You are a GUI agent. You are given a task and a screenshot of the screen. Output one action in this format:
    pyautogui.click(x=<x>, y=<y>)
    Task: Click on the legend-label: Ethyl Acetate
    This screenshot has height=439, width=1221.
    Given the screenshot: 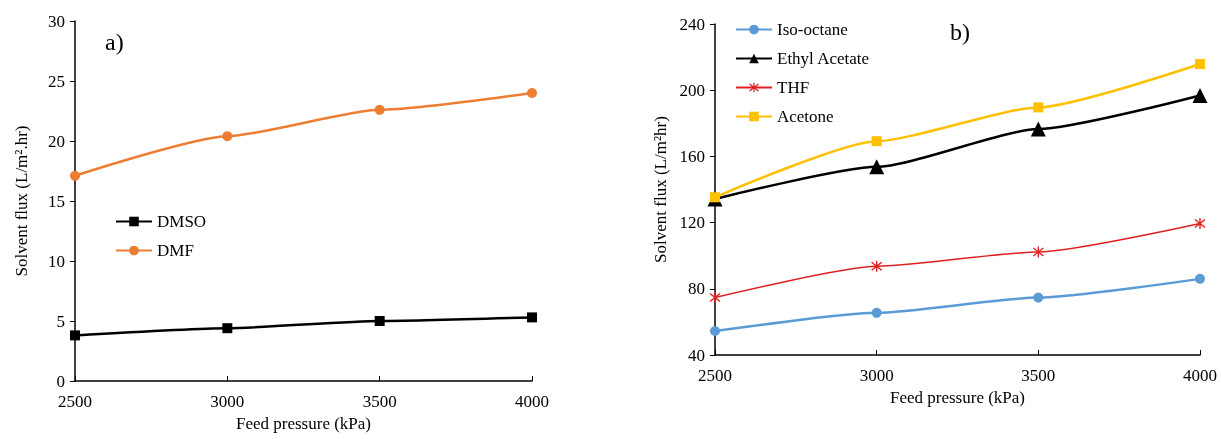 What is the action you would take?
    pyautogui.click(x=823, y=58)
    